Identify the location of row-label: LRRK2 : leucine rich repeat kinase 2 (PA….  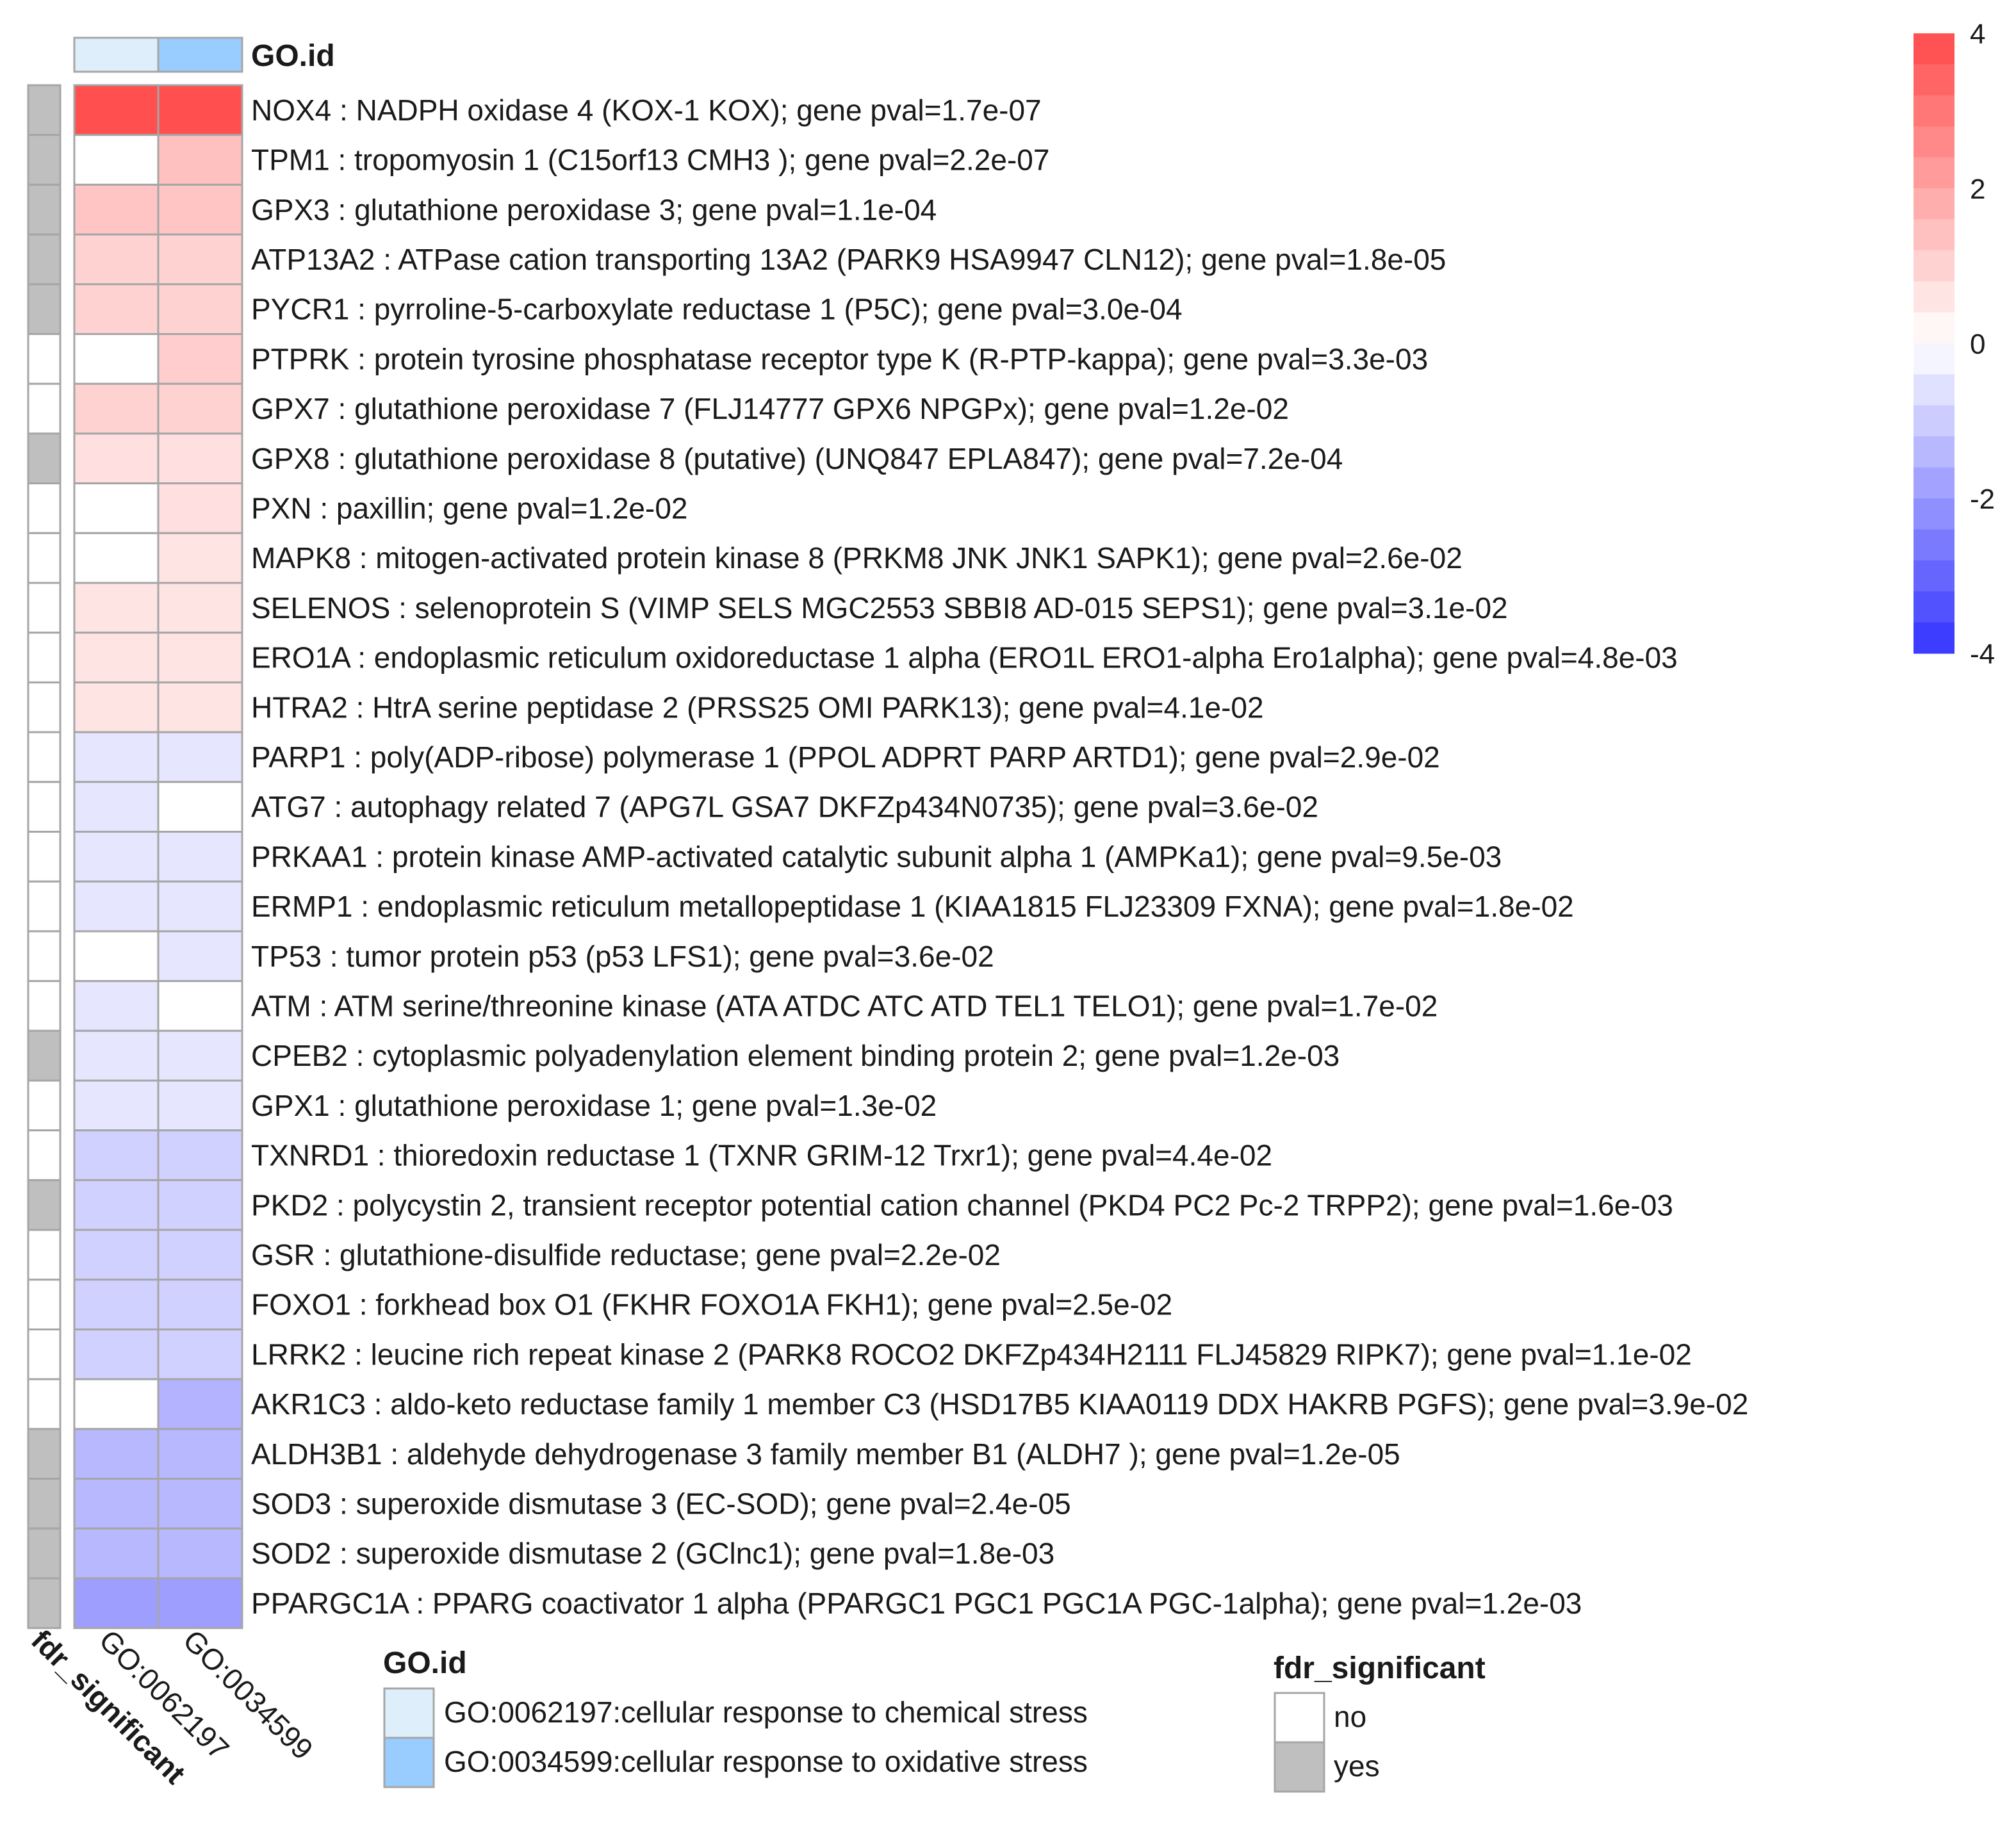
(971, 1354).